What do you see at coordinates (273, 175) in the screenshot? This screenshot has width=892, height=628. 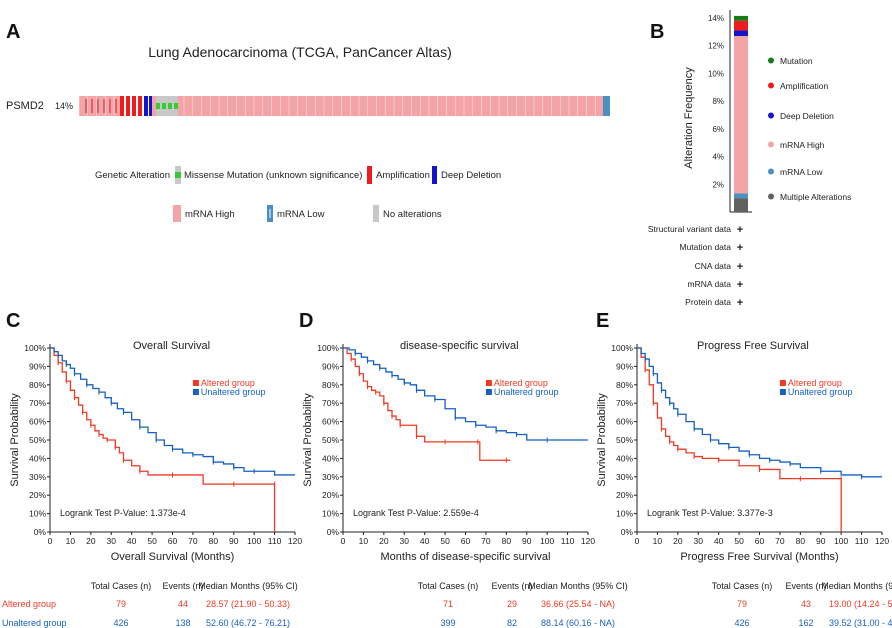 I see `legend-missense-label: Missense Mutation (unknown significance)` at bounding box center [273, 175].